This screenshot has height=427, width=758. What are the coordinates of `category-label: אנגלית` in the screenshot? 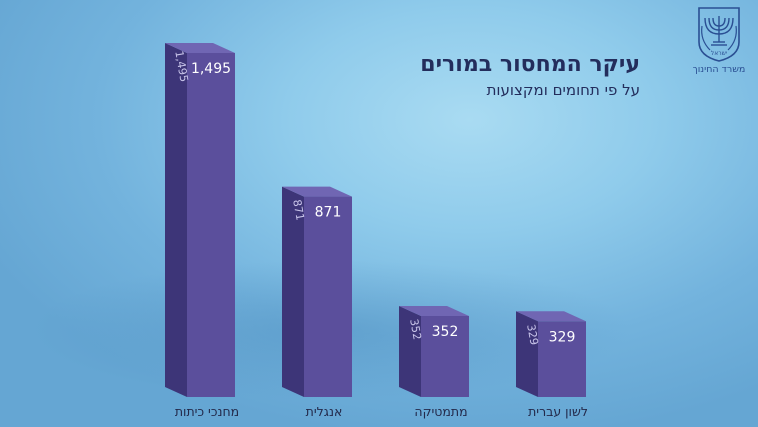 It's located at (324, 411).